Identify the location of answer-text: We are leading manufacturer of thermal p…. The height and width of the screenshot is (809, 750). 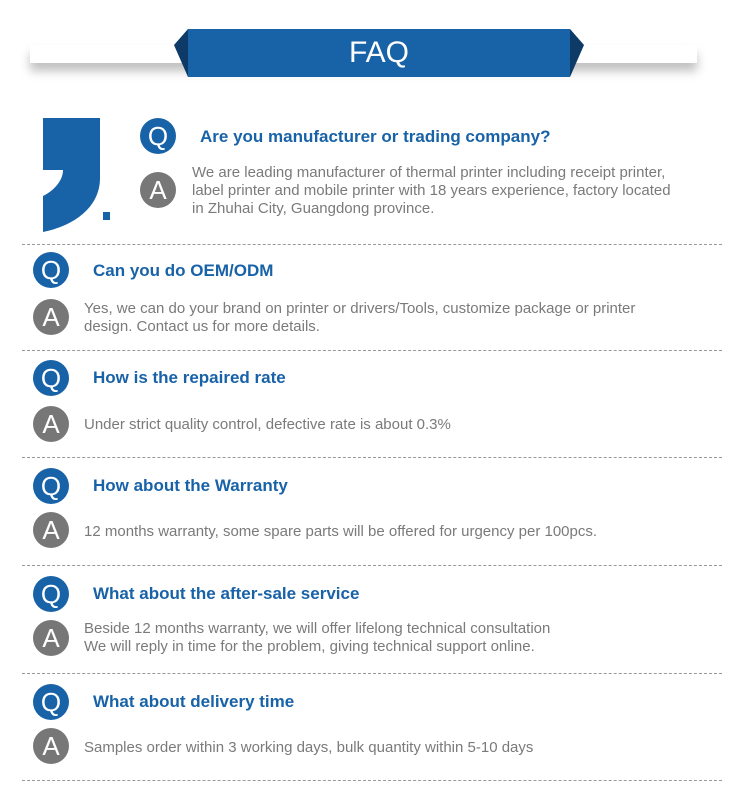
(431, 190).